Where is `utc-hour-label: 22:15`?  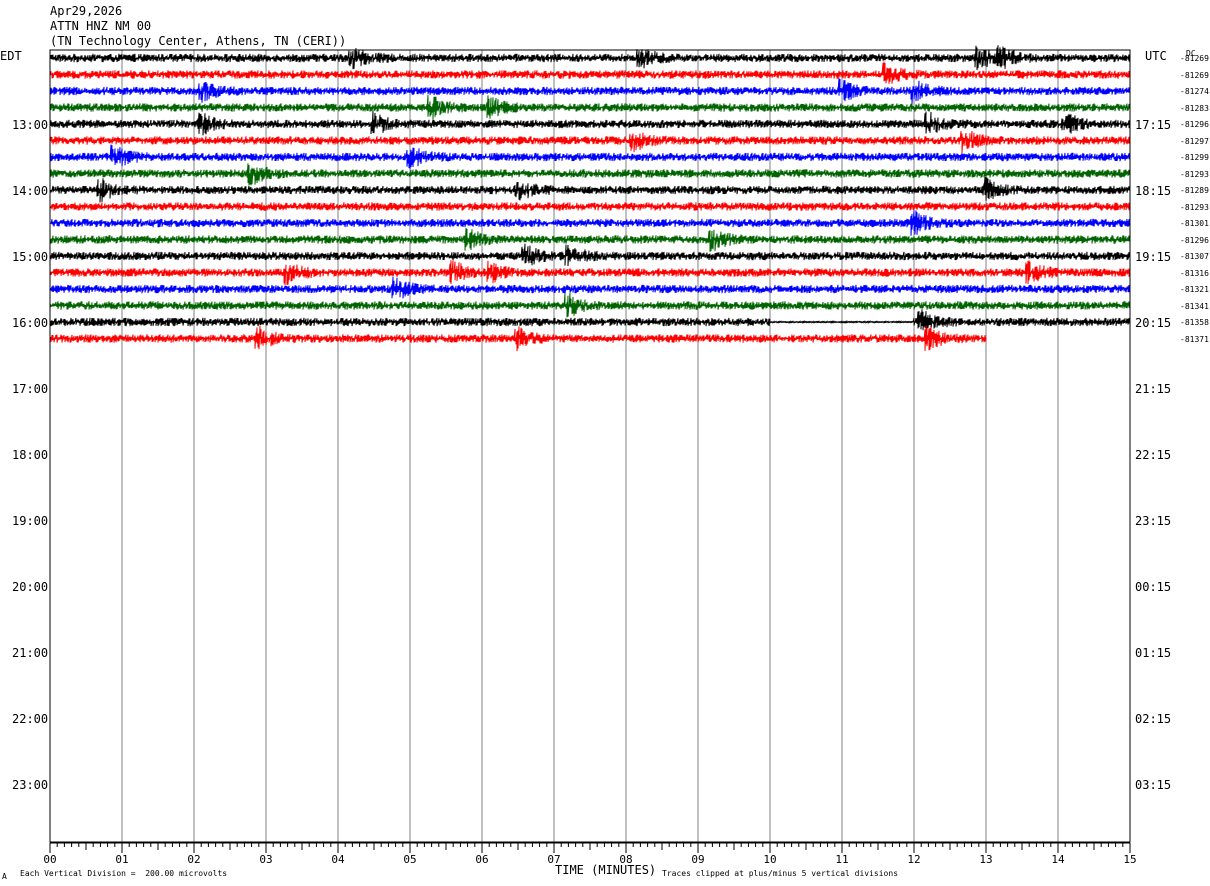
utc-hour-label: 22:15 is located at coordinates (1153, 455).